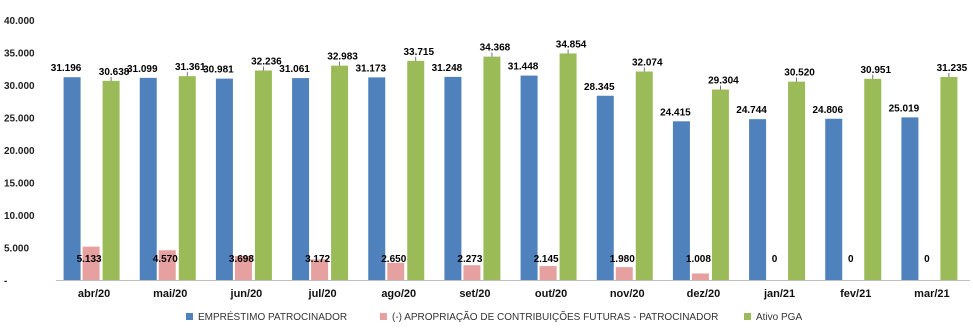 The width and height of the screenshot is (973, 329). What do you see at coordinates (875, 70) in the screenshot?
I see `data-label: 30.951` at bounding box center [875, 70].